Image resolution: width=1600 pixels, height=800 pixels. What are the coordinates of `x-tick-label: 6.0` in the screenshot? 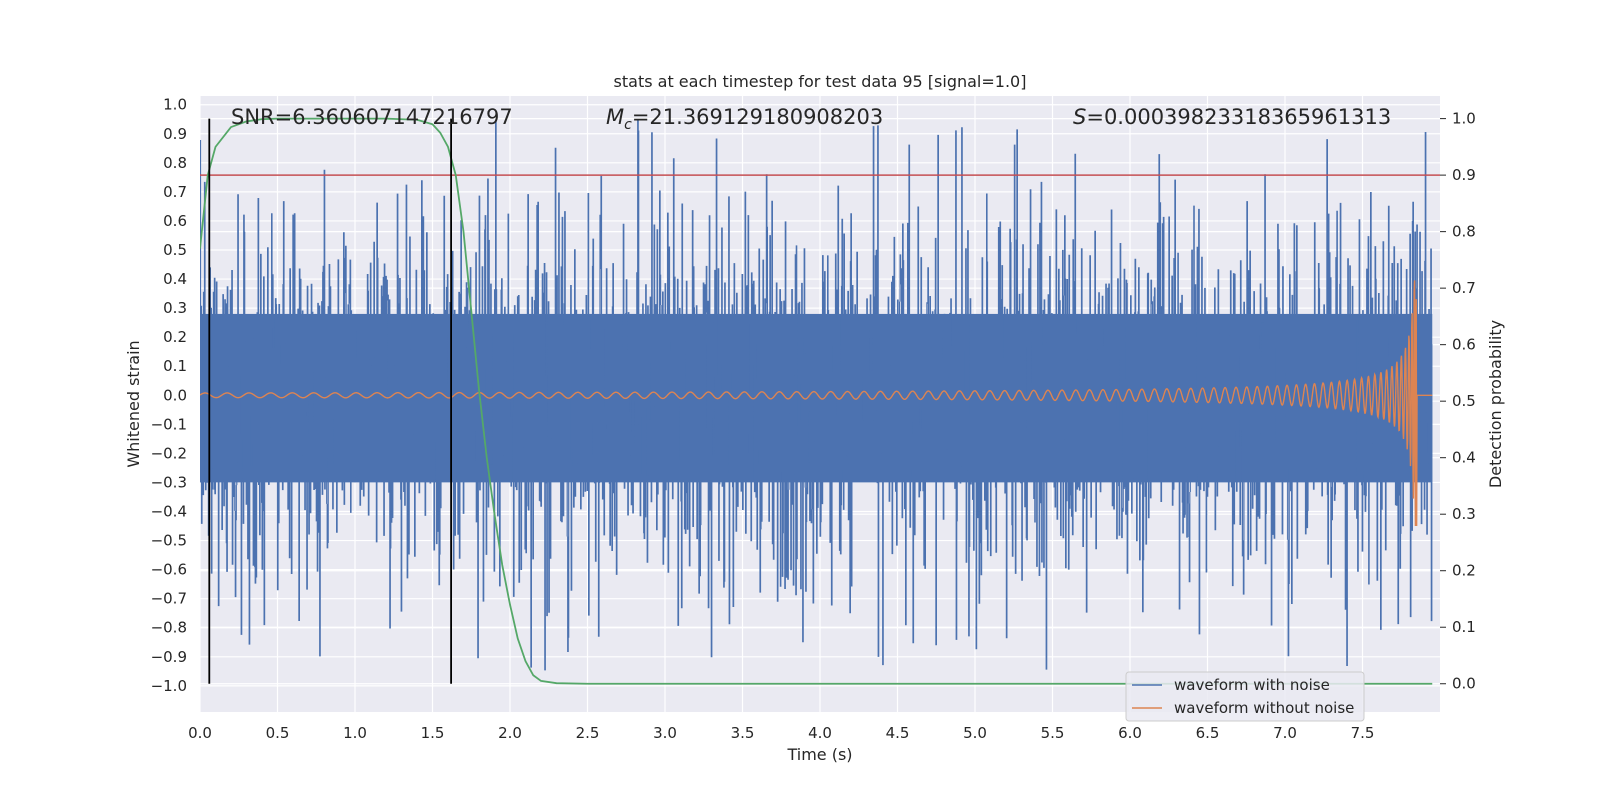 It's located at (1130, 733).